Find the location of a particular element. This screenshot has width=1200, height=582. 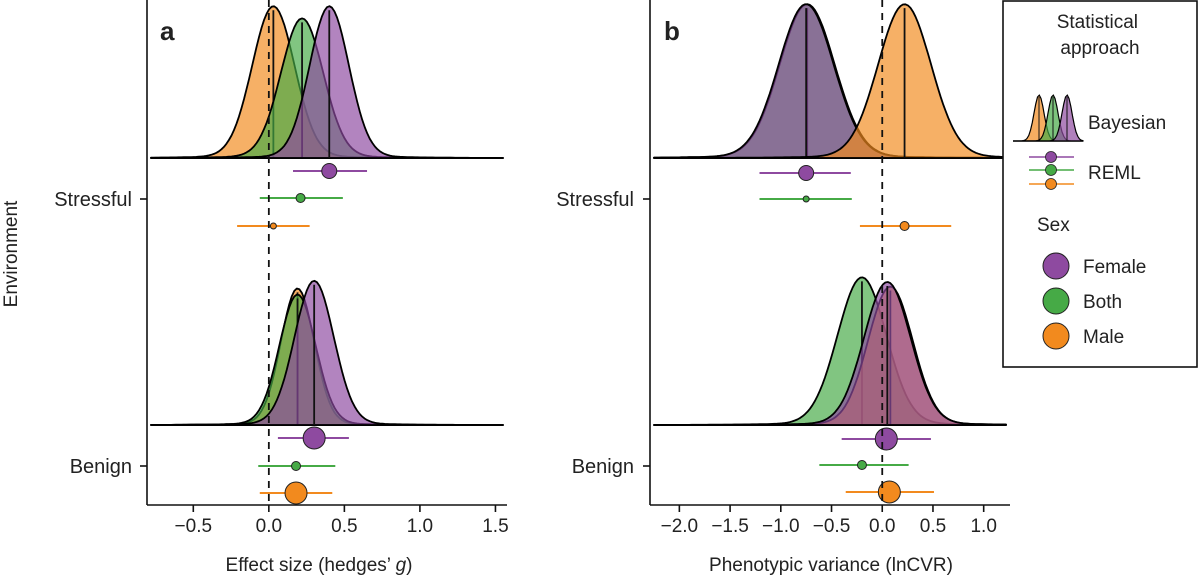

legend-reml-point-both is located at coordinates (1051, 170).